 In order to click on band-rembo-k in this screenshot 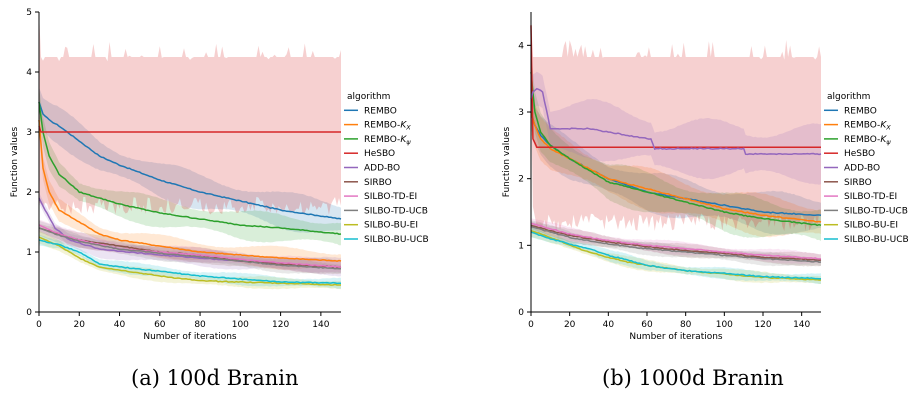, I will do `click(190, 166)`.